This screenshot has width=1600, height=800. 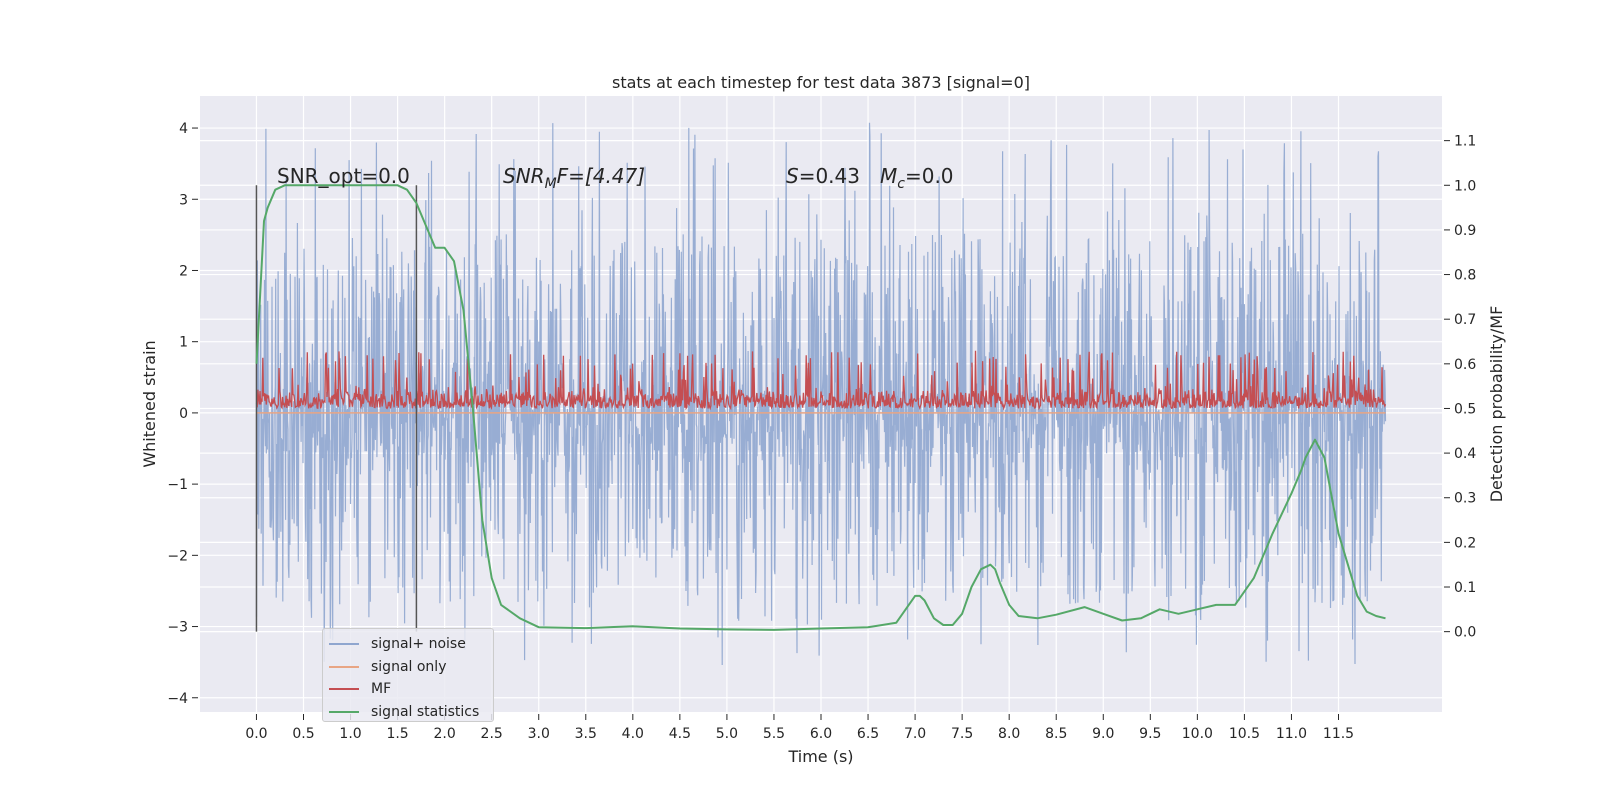 I want to click on x-tick-label: 6.5, so click(x=868, y=734).